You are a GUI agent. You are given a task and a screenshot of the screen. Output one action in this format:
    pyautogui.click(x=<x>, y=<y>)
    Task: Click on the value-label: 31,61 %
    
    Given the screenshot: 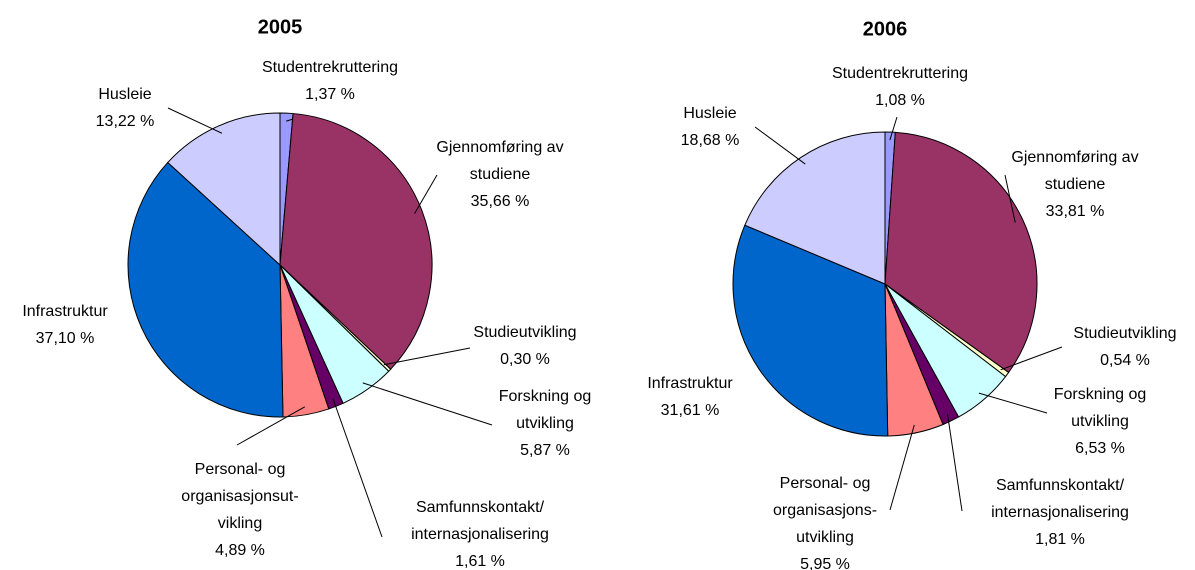 What is the action you would take?
    pyautogui.click(x=690, y=410)
    